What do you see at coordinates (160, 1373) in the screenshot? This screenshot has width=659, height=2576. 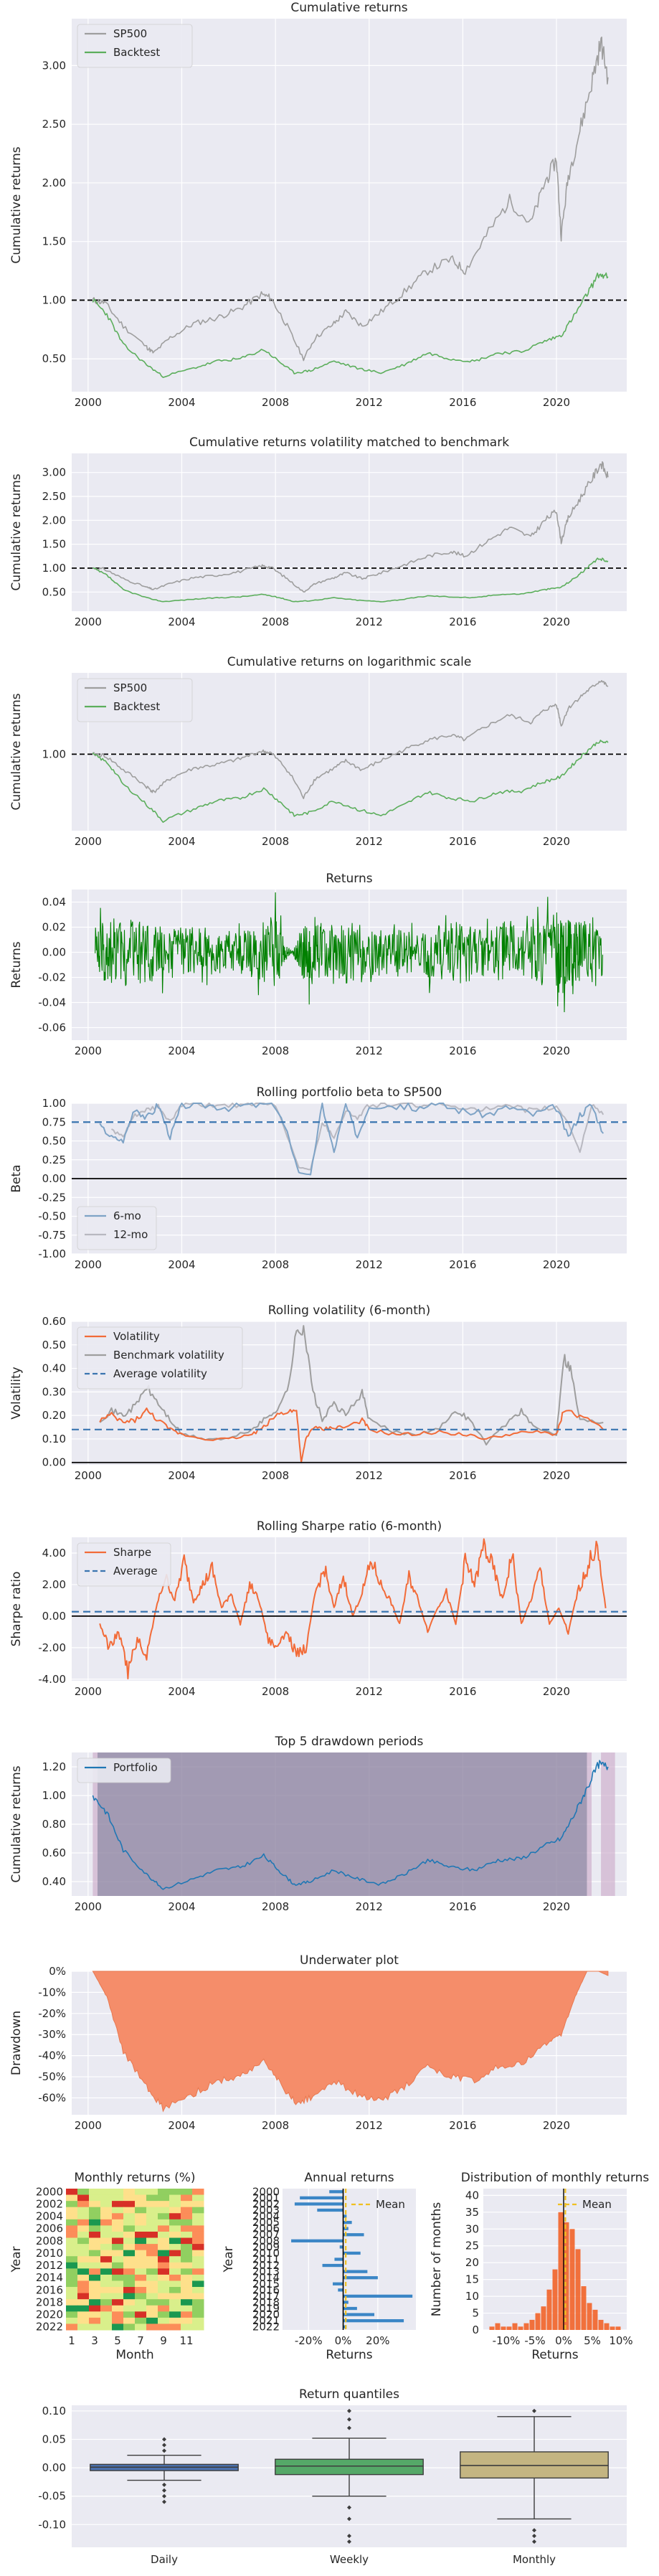 I see `legend-label: Average volatility` at bounding box center [160, 1373].